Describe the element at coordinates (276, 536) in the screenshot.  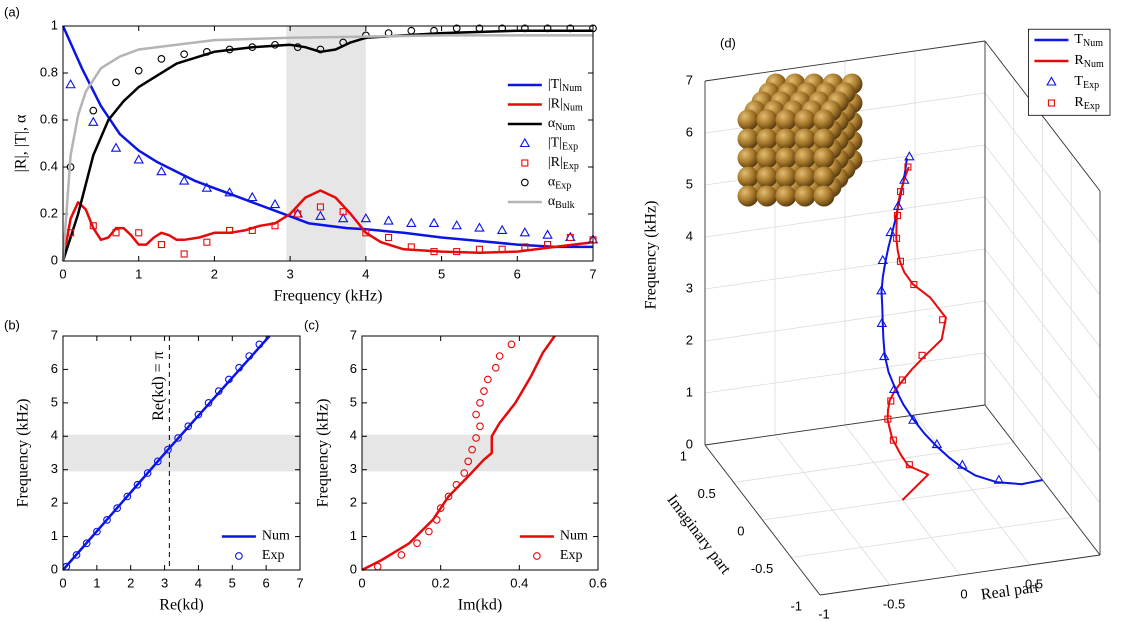
I see `legend-name: Num` at that location.